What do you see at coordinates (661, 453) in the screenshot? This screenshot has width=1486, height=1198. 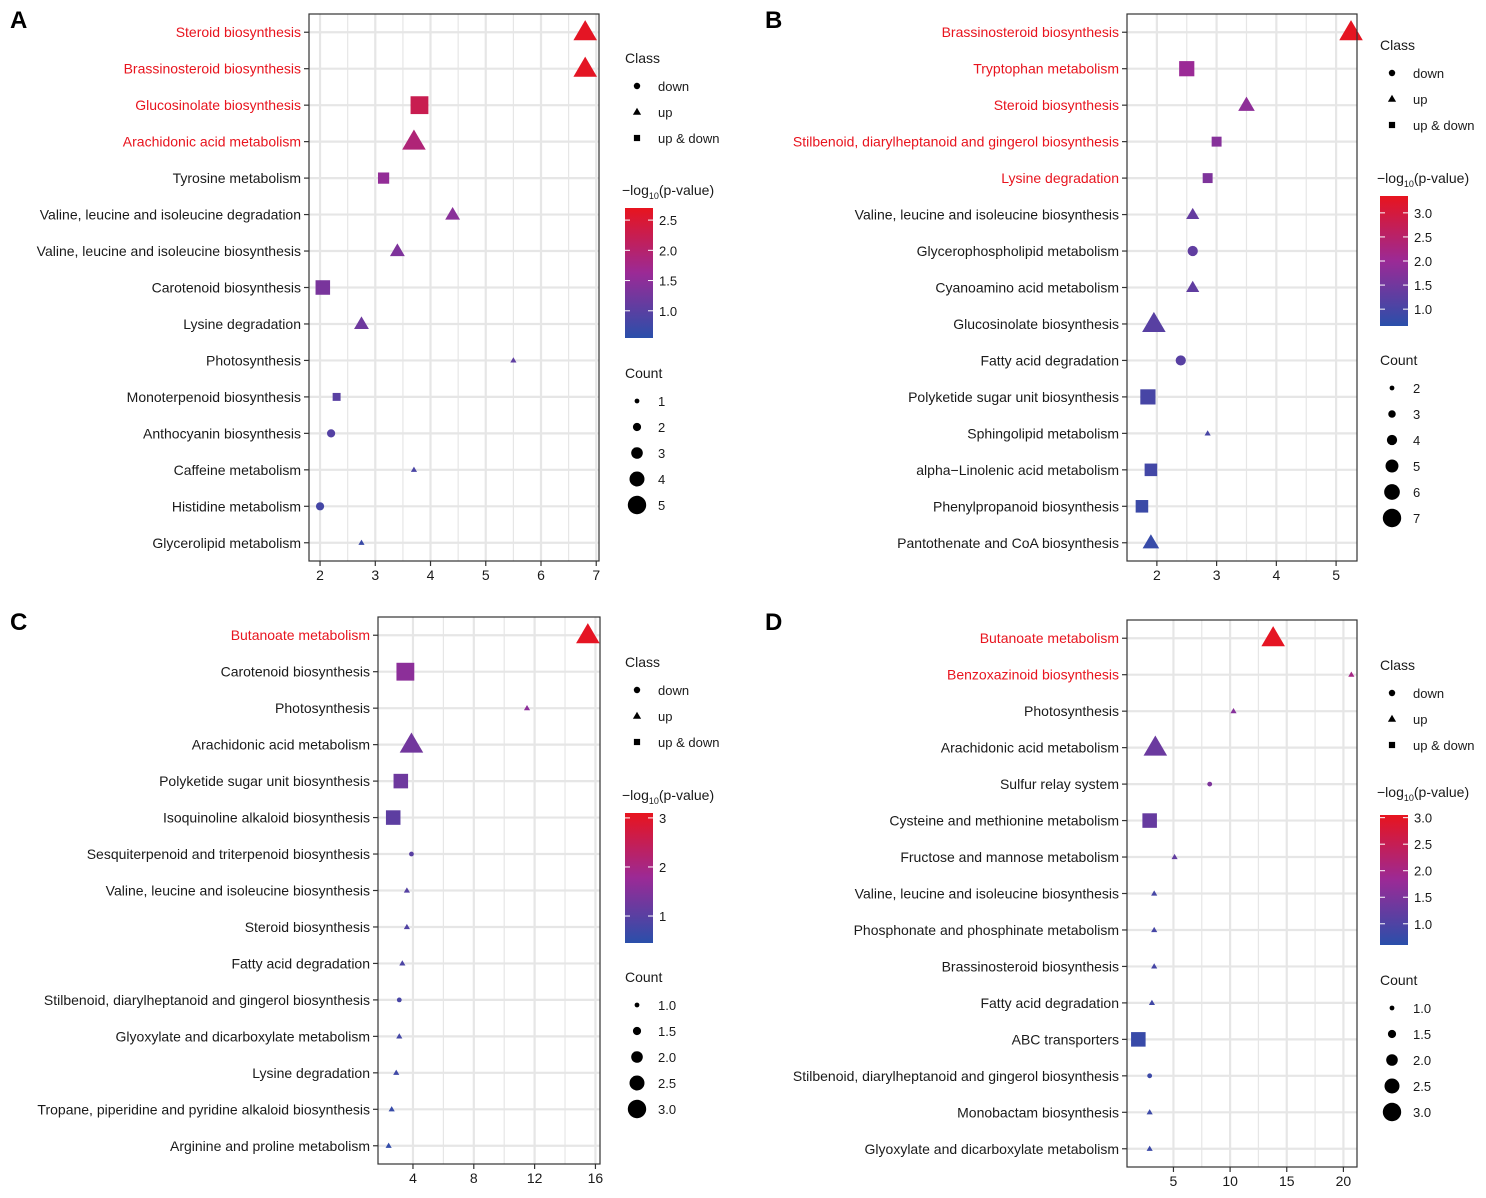 I see `legend-count-label: 3` at bounding box center [661, 453].